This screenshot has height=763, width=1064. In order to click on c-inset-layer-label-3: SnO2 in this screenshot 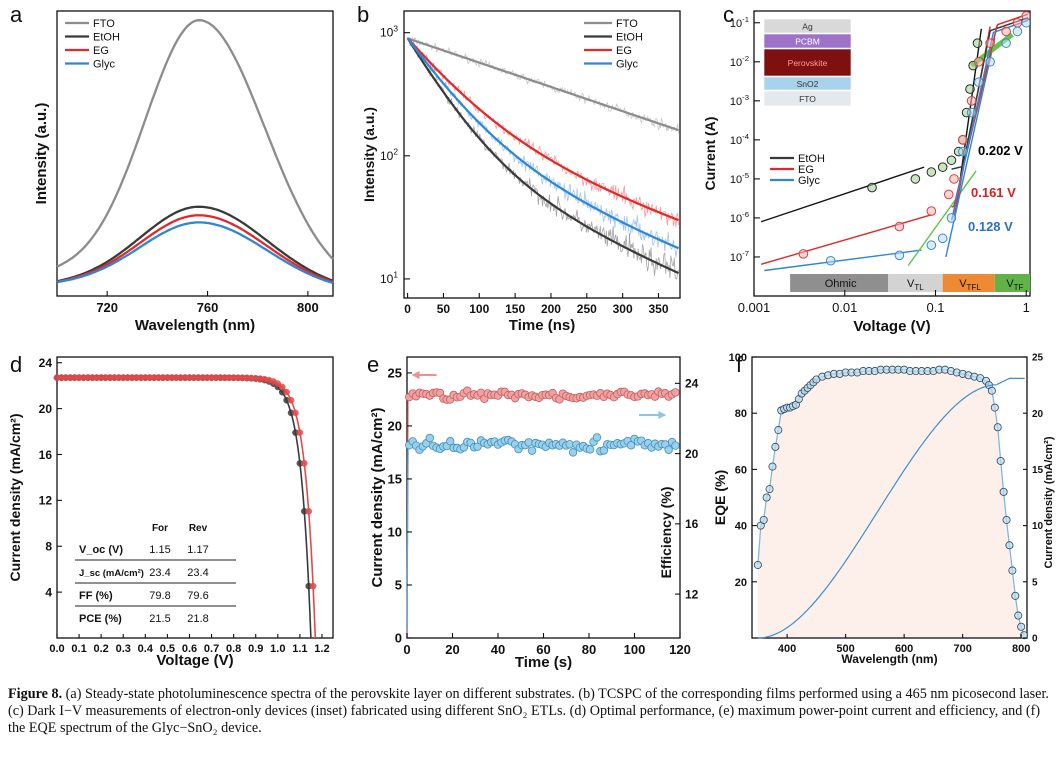, I will do `click(808, 84)`.